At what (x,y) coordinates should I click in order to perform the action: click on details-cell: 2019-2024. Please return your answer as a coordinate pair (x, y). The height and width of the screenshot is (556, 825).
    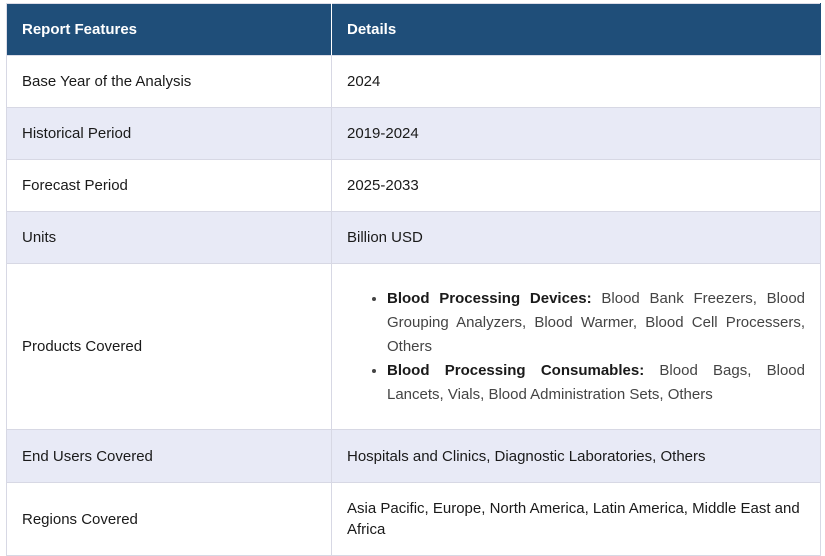
    Looking at the image, I should click on (576, 133).